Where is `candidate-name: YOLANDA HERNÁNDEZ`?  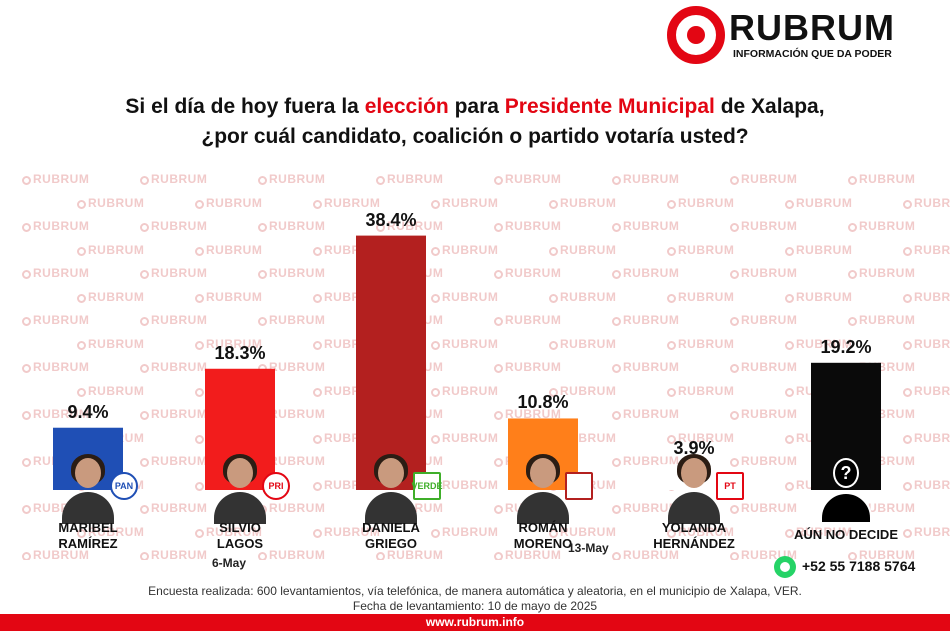 candidate-name: YOLANDA HERNÁNDEZ is located at coordinates (694, 535).